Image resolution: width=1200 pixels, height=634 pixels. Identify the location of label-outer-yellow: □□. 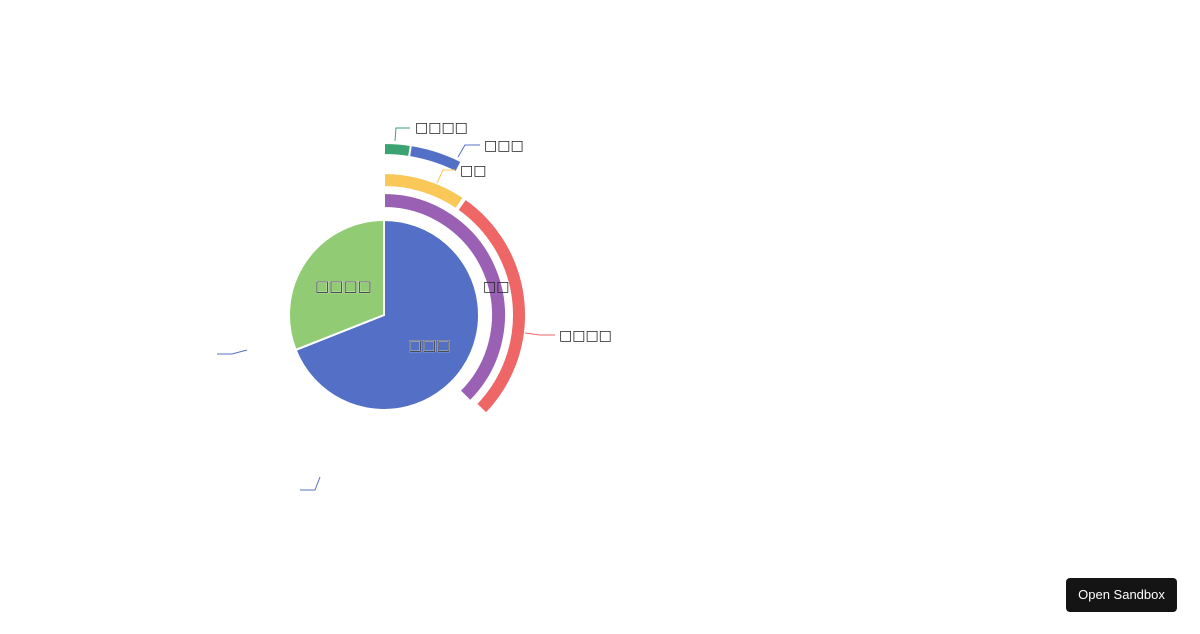
(473, 171).